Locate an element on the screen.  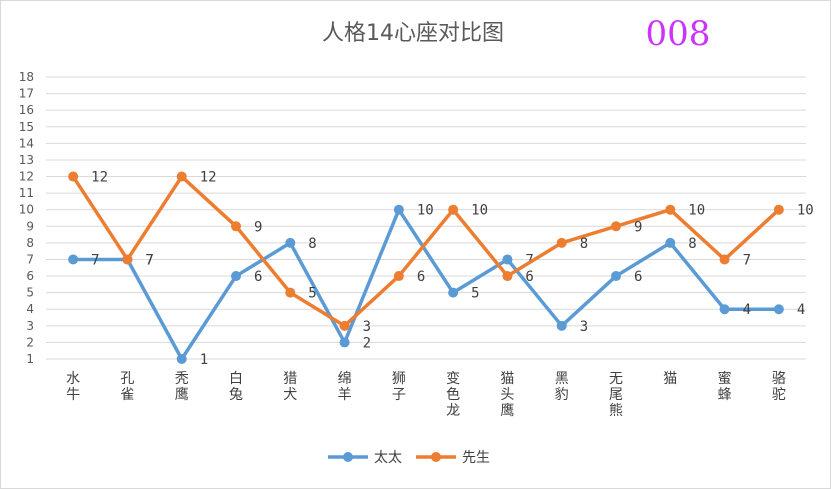
x-tick-label: 孔雀 is located at coordinates (127, 387).